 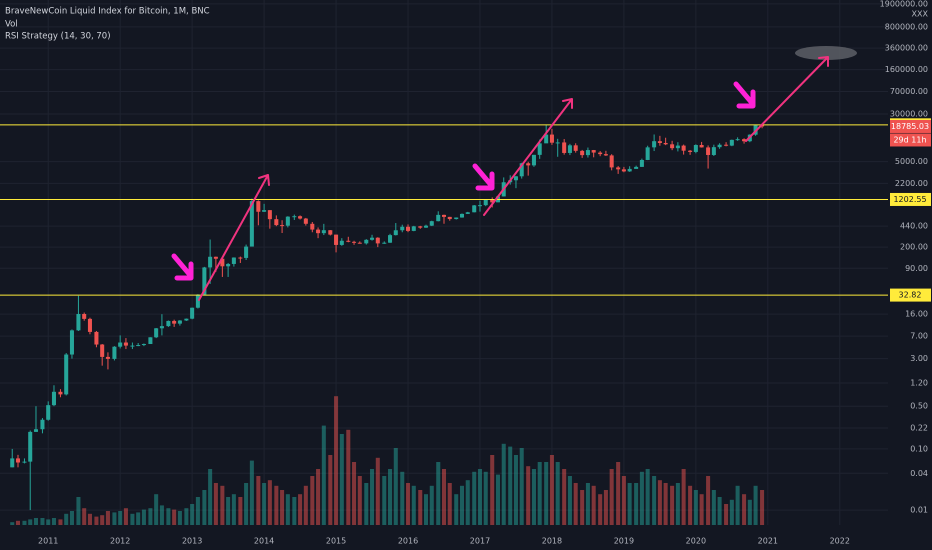 I want to click on y-tick-label: 3.00, so click(x=919, y=358).